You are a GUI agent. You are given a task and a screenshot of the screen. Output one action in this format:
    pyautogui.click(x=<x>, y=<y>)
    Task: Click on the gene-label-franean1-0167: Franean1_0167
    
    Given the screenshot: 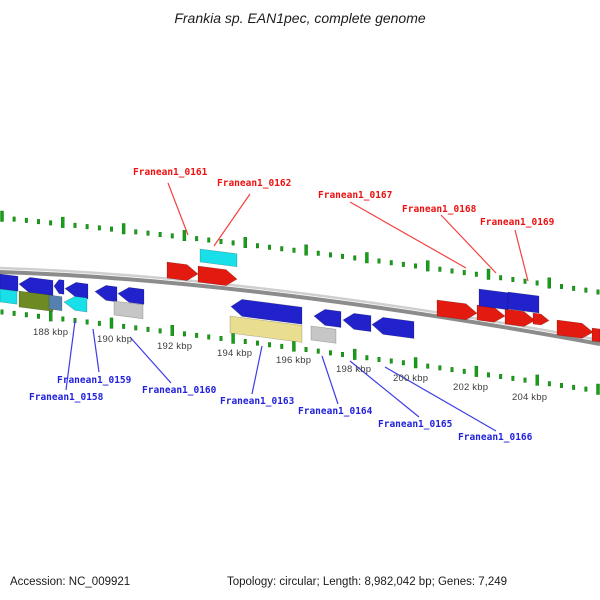 What is the action you would take?
    pyautogui.click(x=355, y=195)
    